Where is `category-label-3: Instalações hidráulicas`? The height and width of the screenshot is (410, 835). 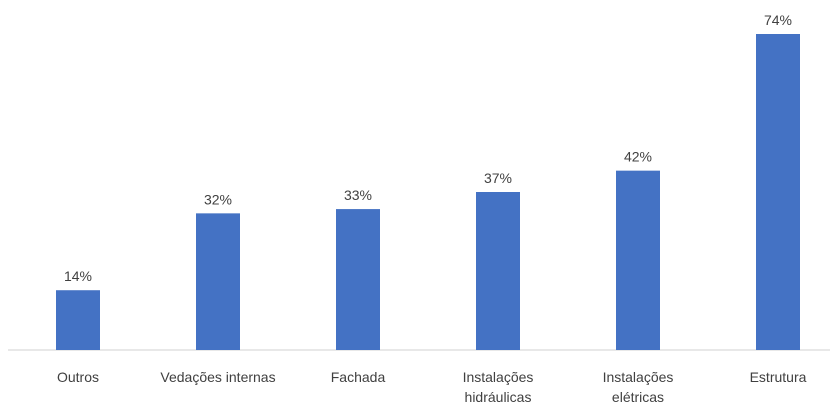 category-label-3: Instalações hidráulicas is located at coordinates (498, 387).